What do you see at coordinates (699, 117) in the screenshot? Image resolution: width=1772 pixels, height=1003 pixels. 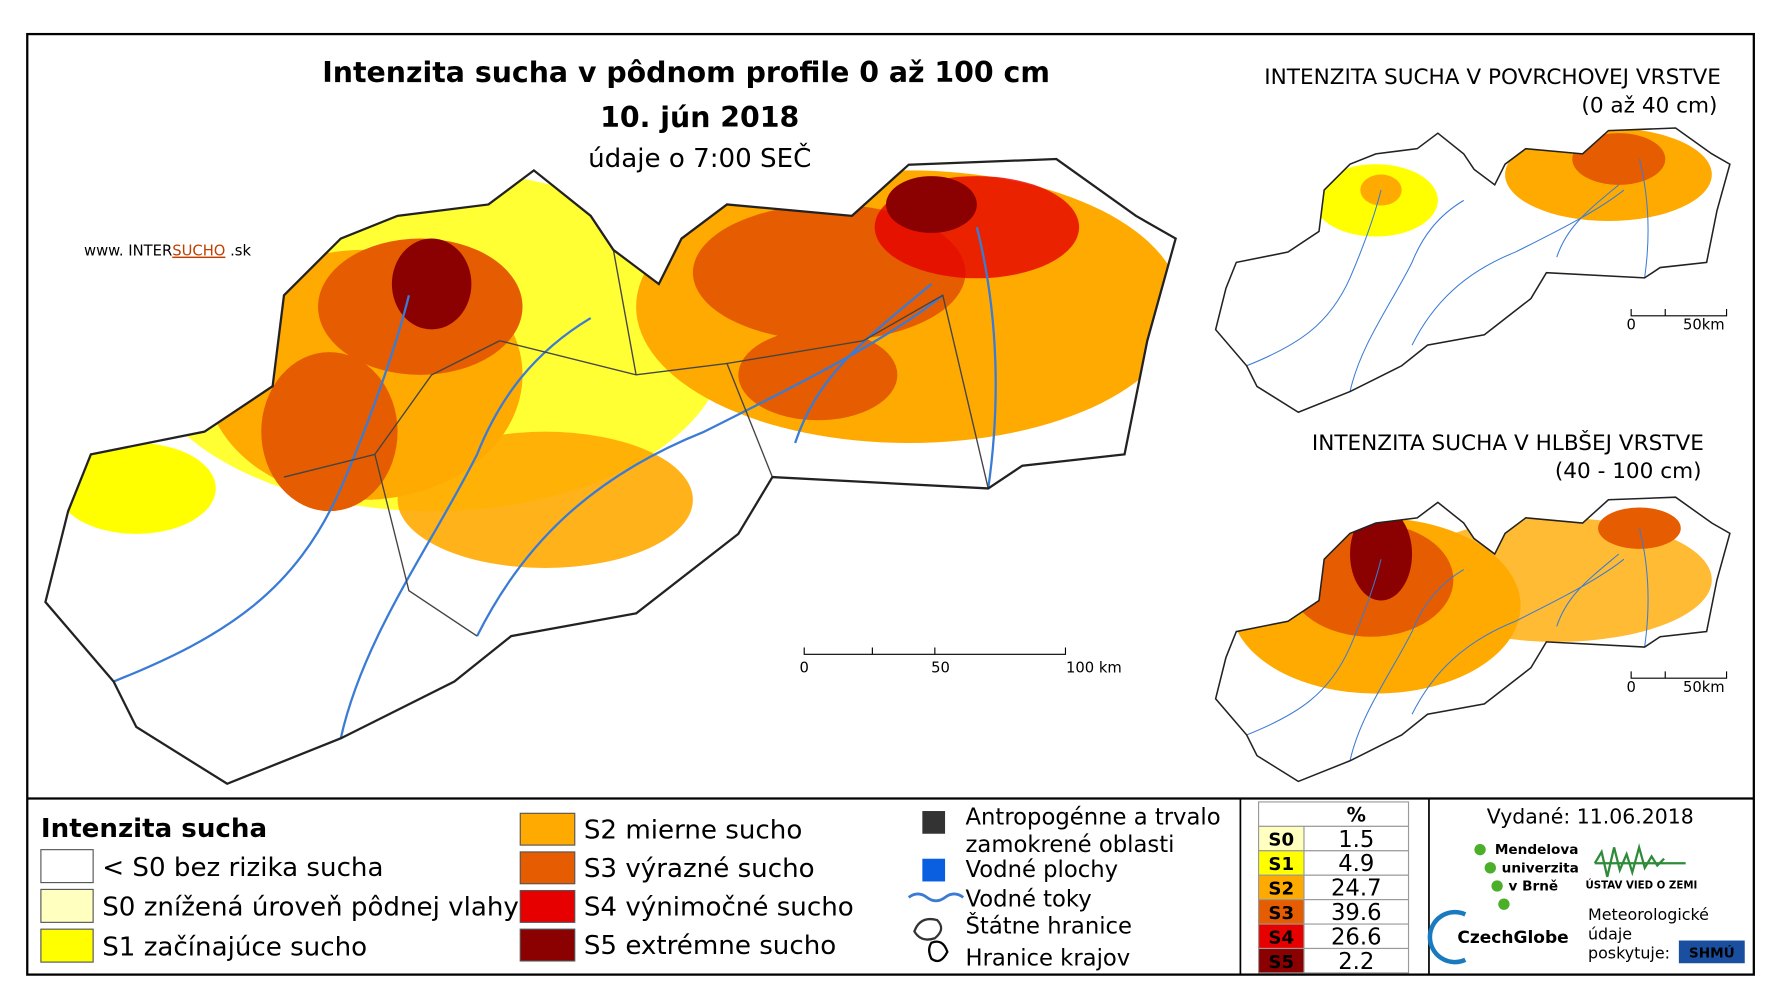 I see `main-date: 10. jún 2018` at bounding box center [699, 117].